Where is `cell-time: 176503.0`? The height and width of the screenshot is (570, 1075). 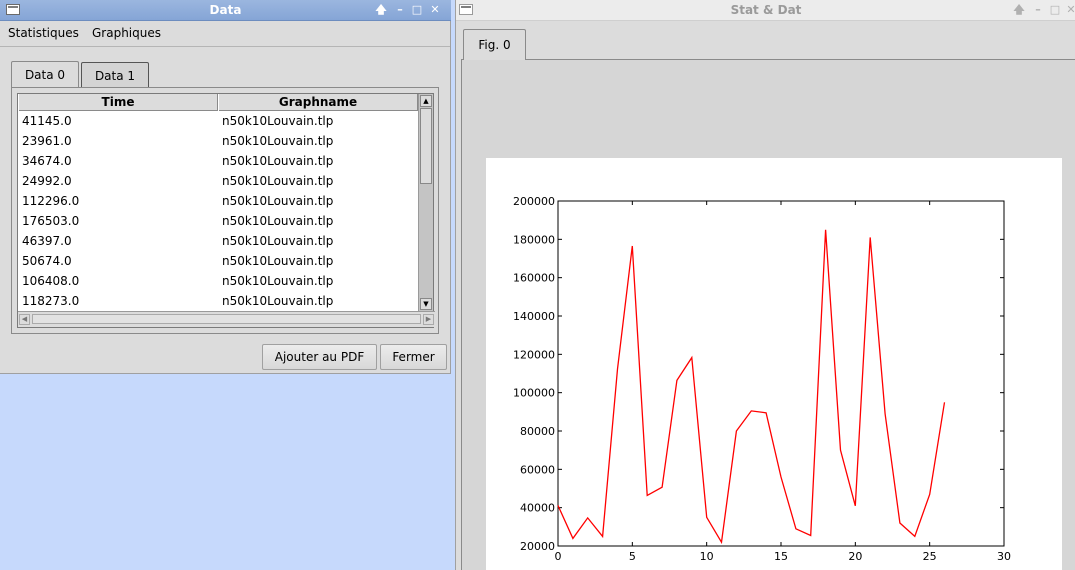
cell-time: 176503.0 is located at coordinates (51, 221).